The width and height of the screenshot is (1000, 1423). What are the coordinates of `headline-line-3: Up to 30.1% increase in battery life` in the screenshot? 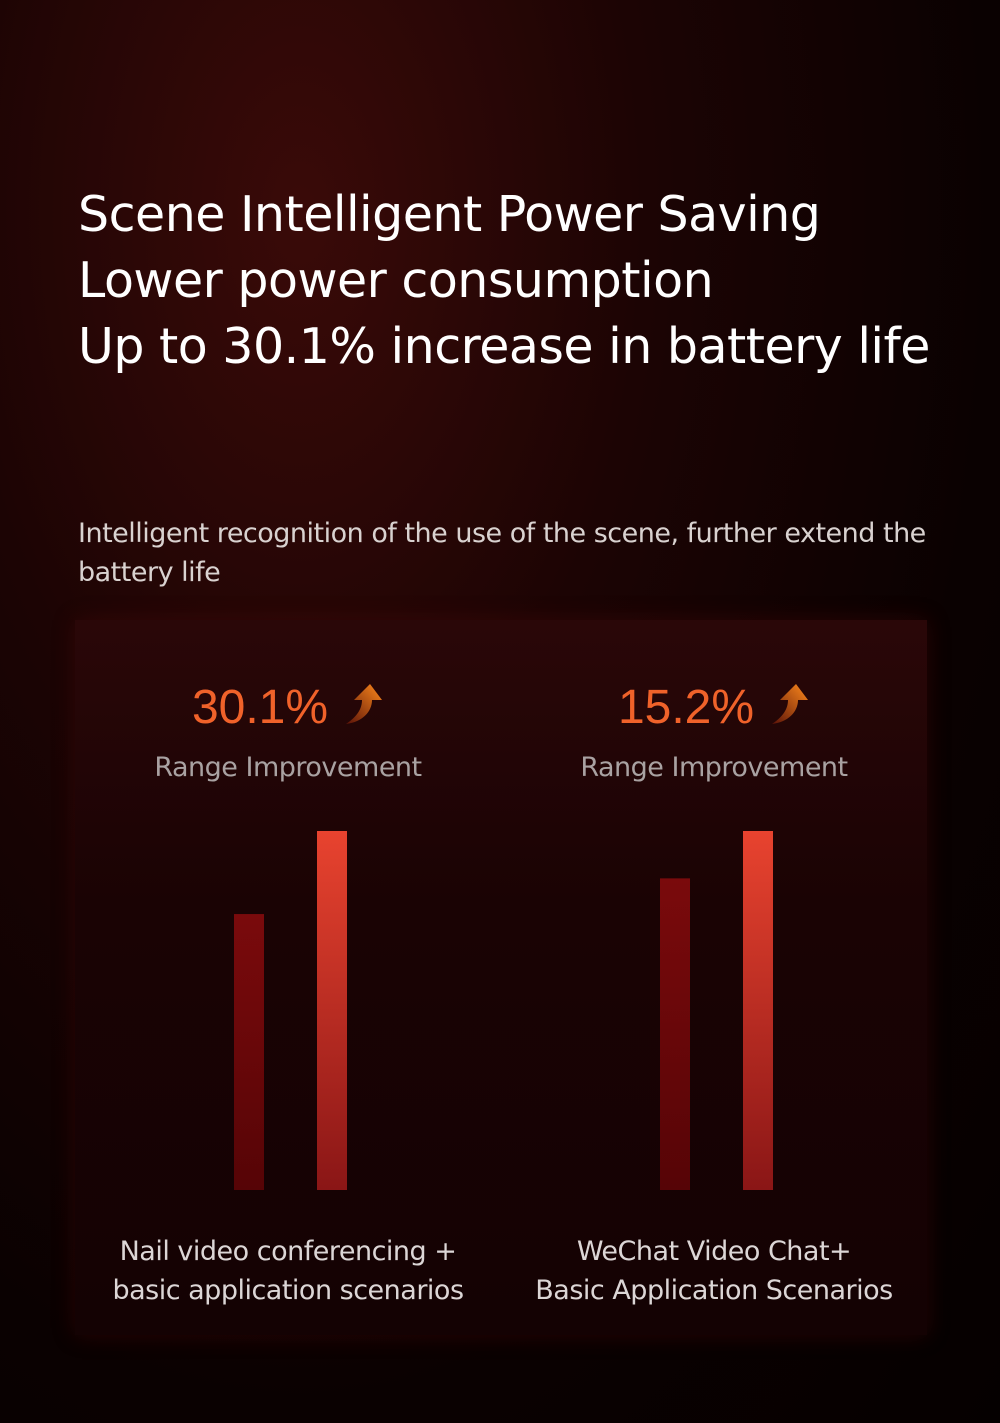 It's located at (504, 346).